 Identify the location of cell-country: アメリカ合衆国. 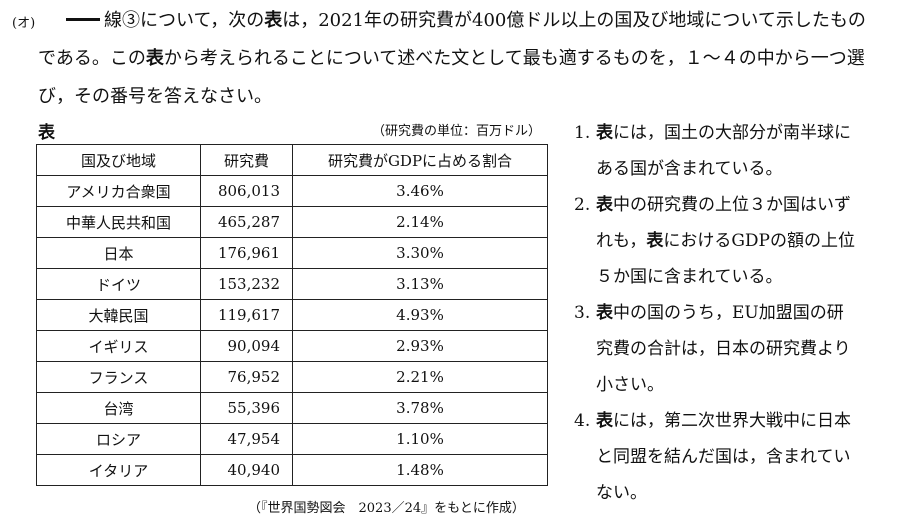
(118, 191).